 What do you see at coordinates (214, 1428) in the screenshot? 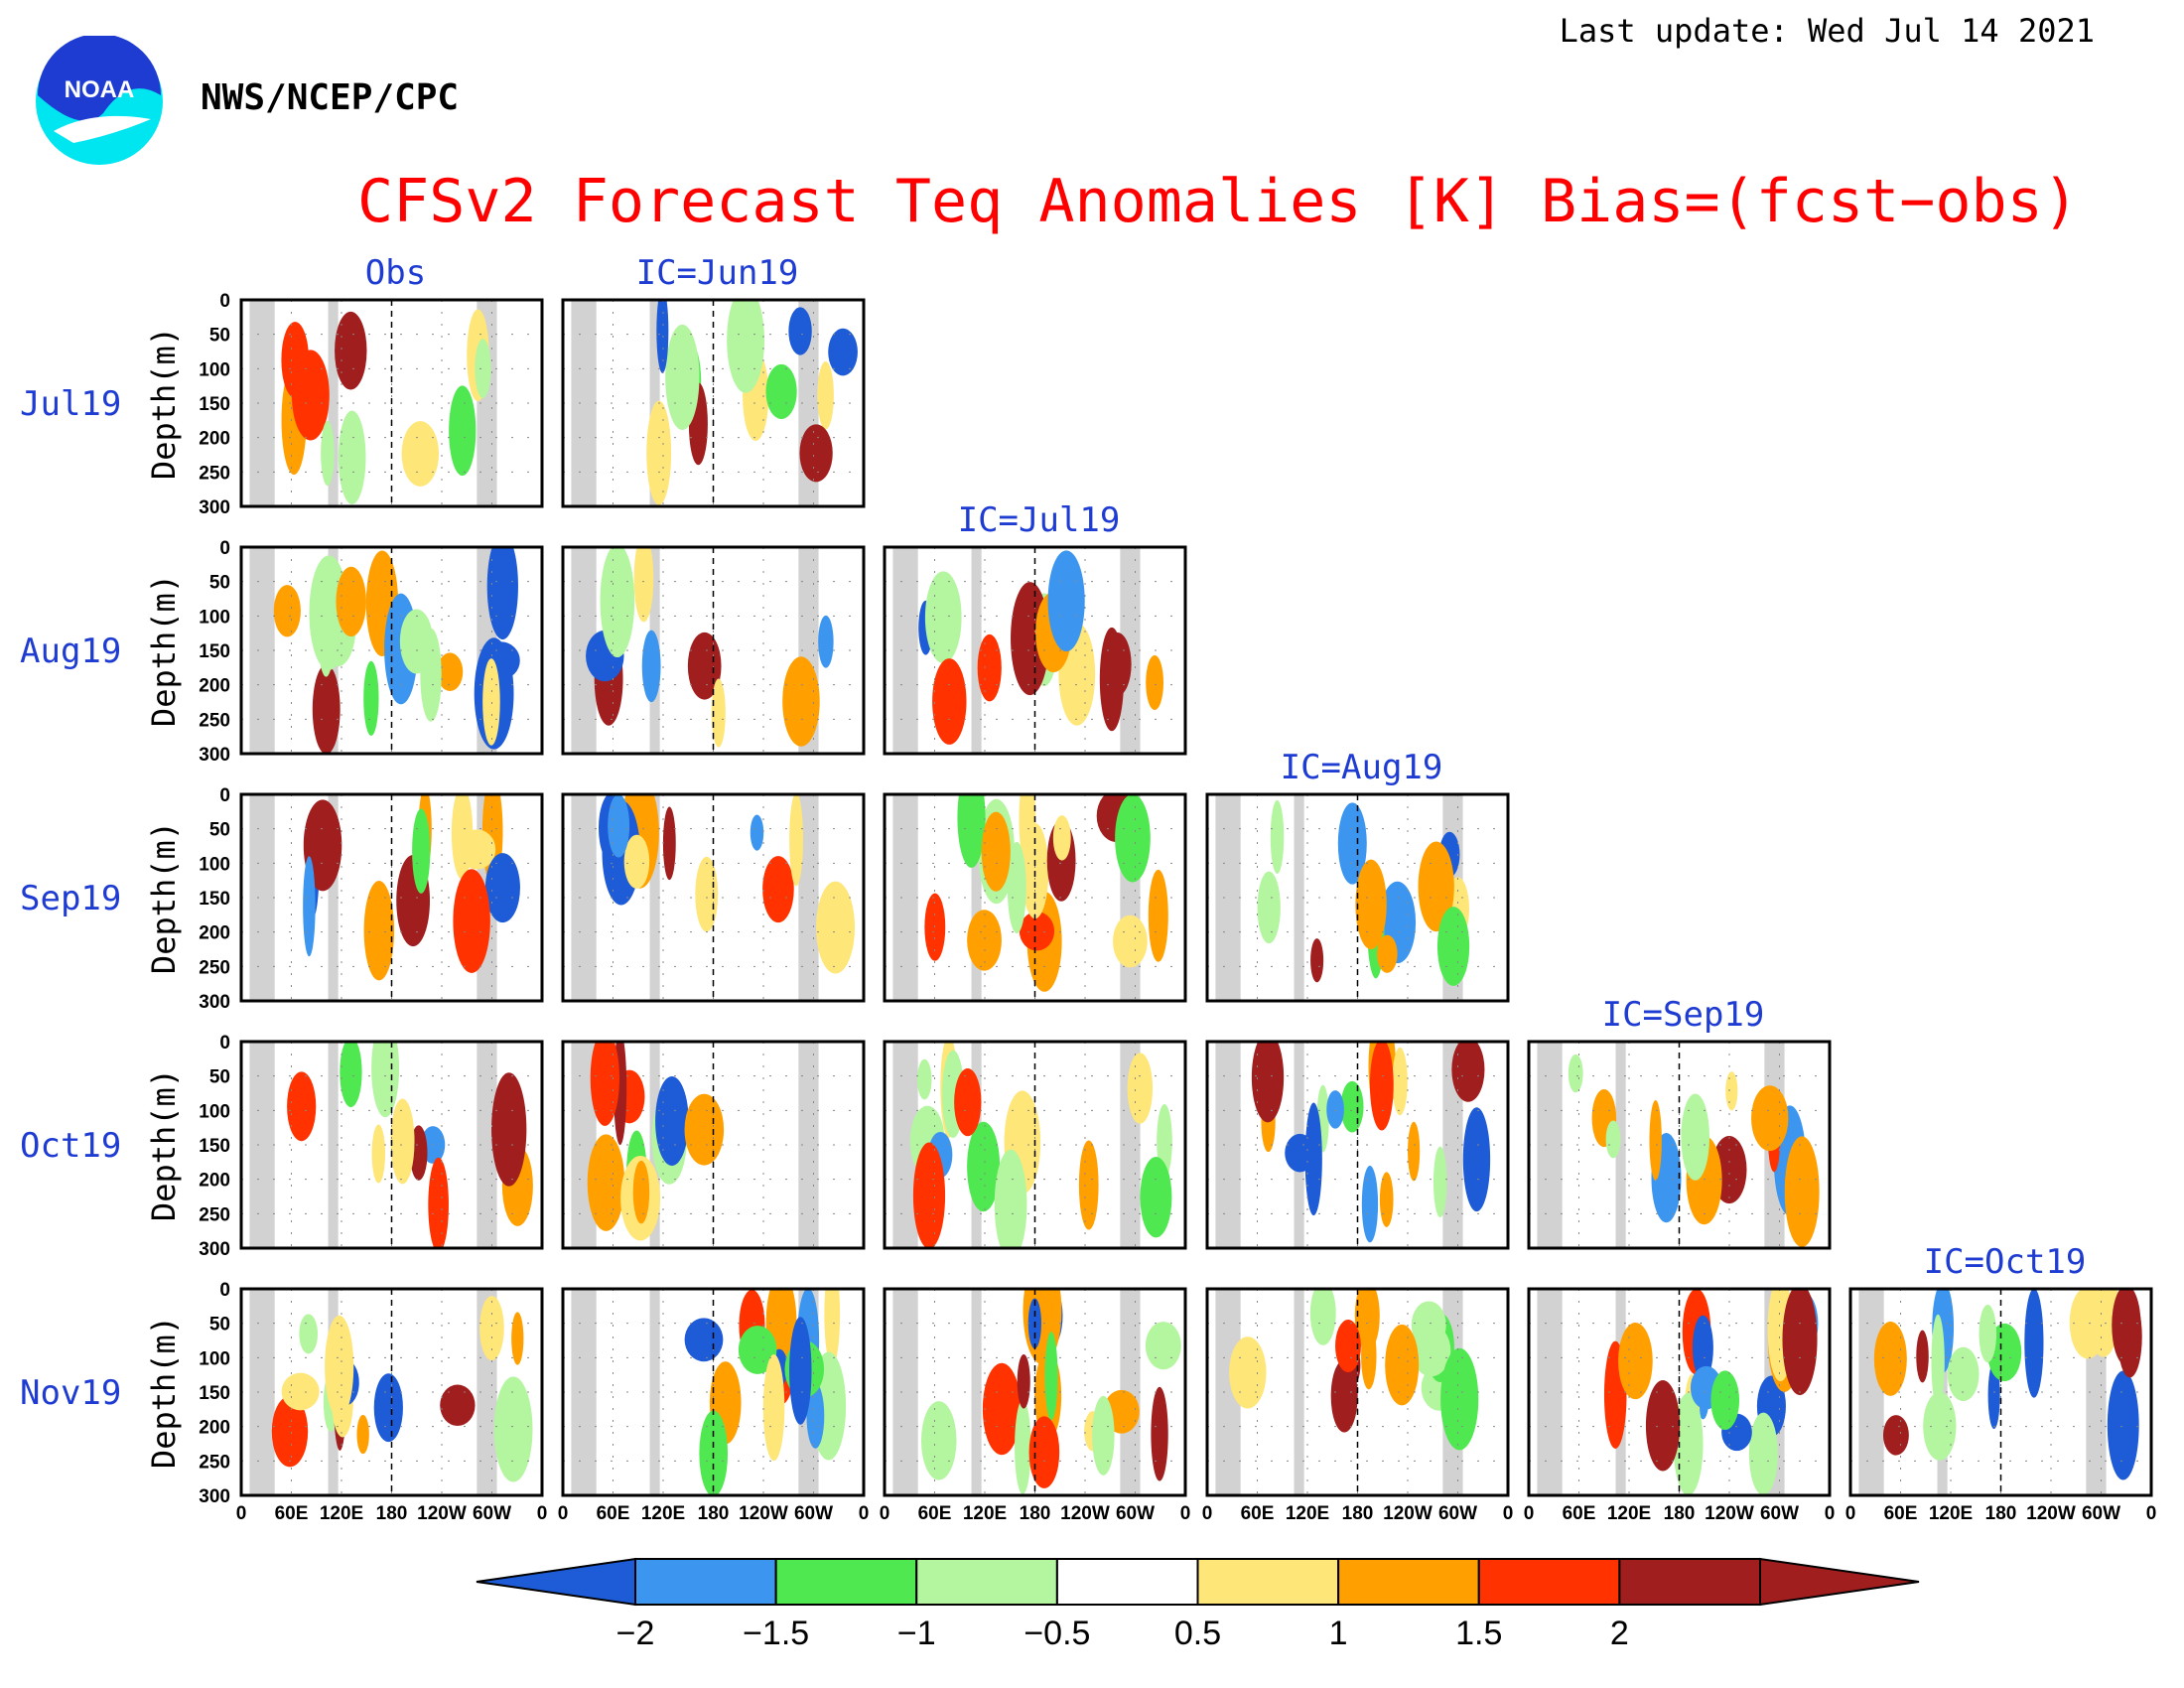
I see `y-tick-label: 200` at bounding box center [214, 1428].